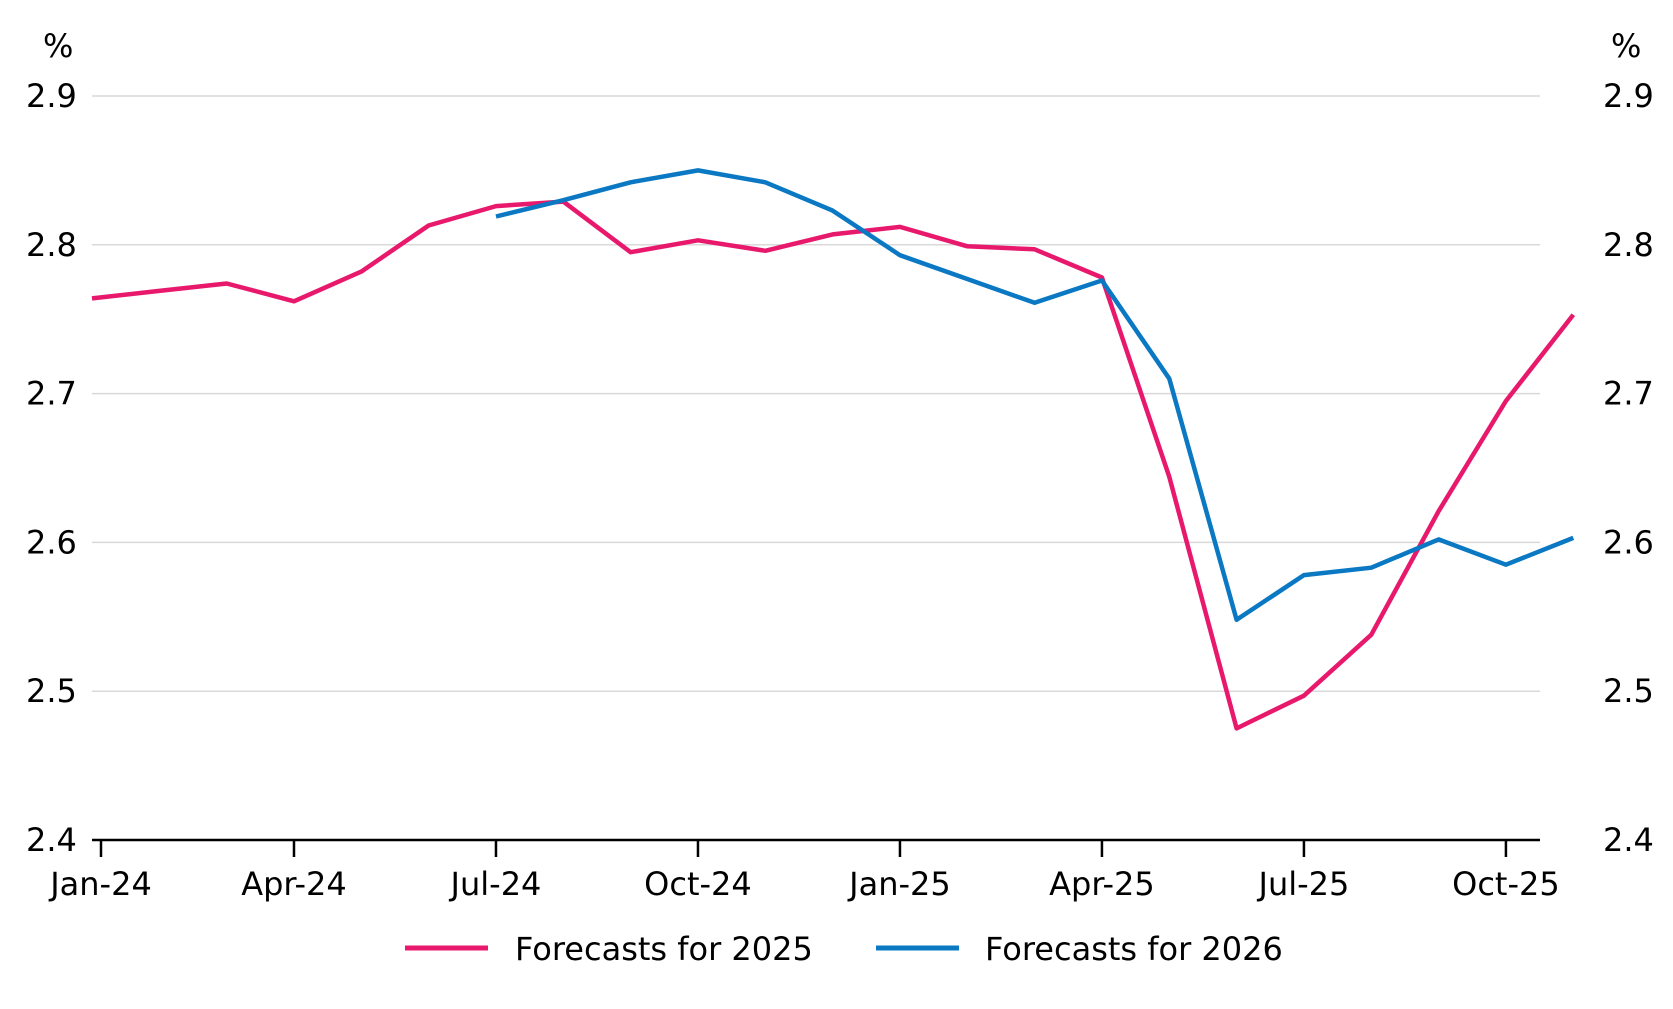 This screenshot has height=1009, width=1673. I want to click on x-tick-label: Jul-24, so click(495, 884).